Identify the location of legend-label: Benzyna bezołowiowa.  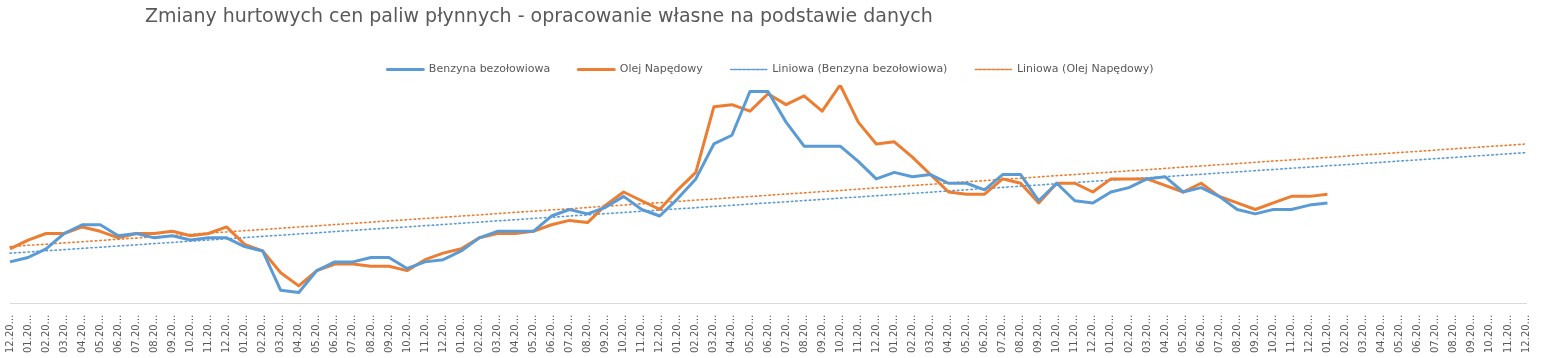
(489, 69).